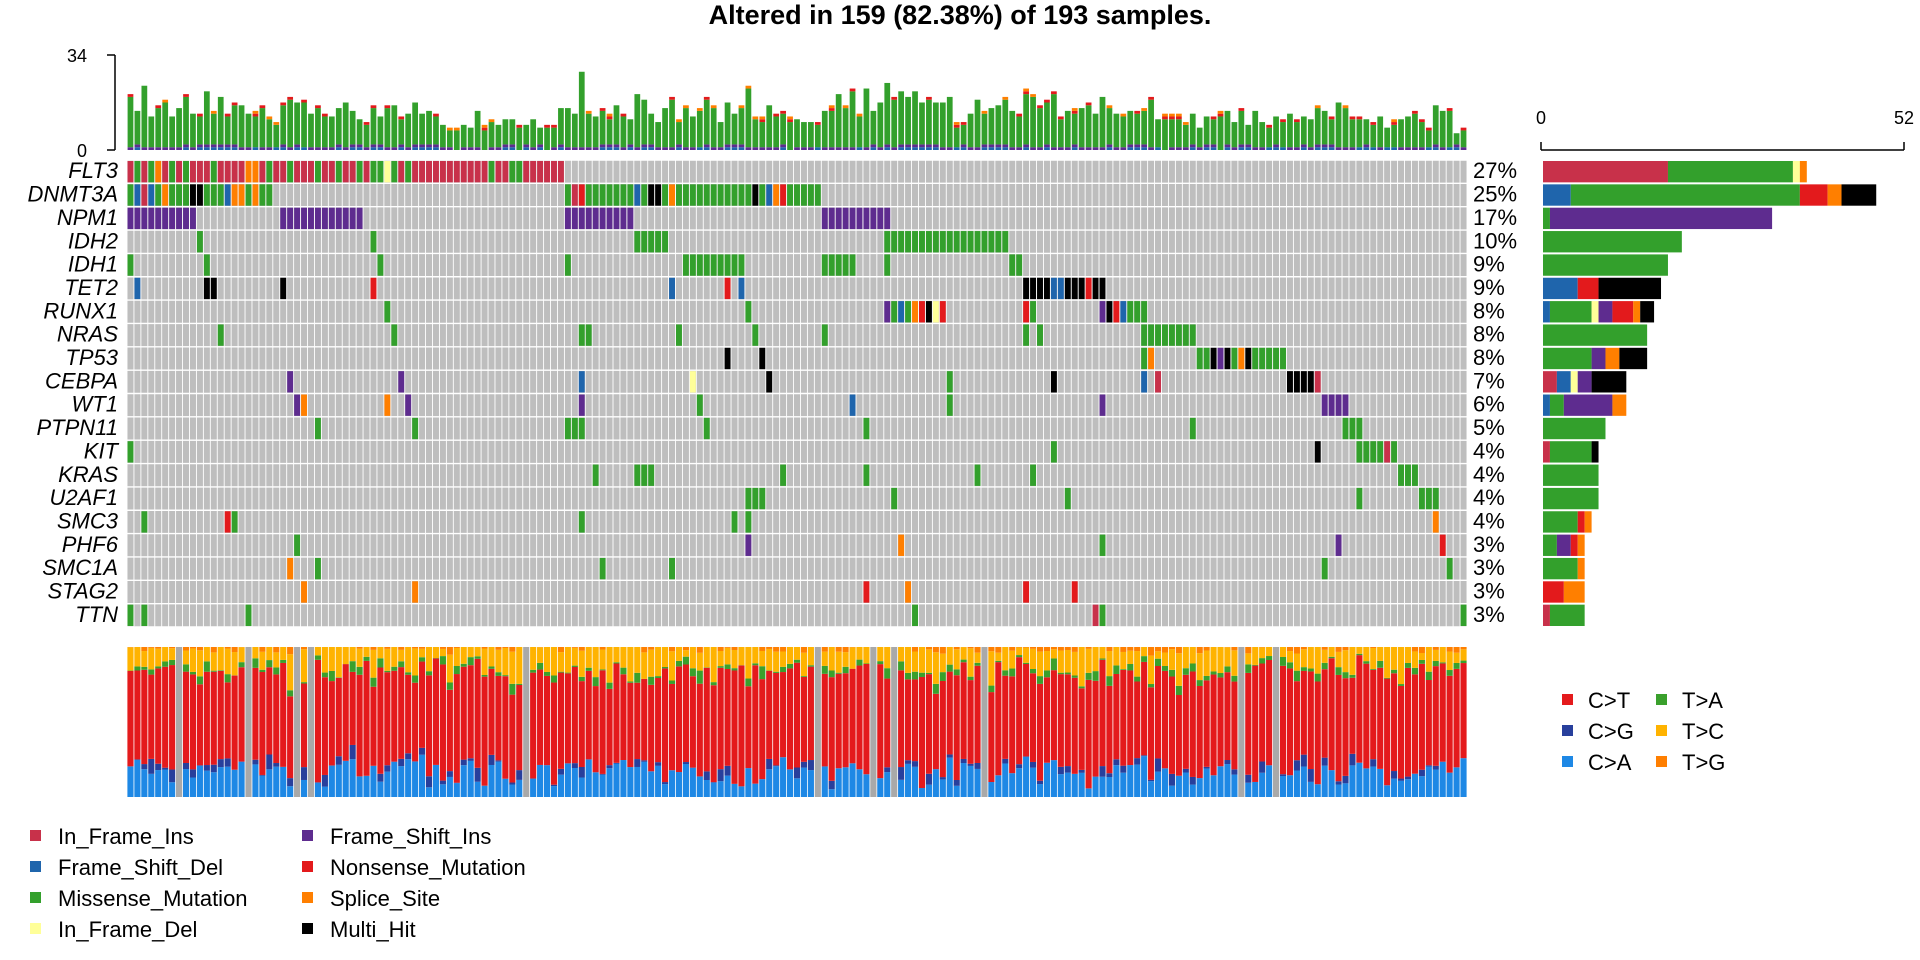 This screenshot has height=960, width=1920. Describe the element at coordinates (91, 357) in the screenshot. I see `gene-label: TP53` at that location.